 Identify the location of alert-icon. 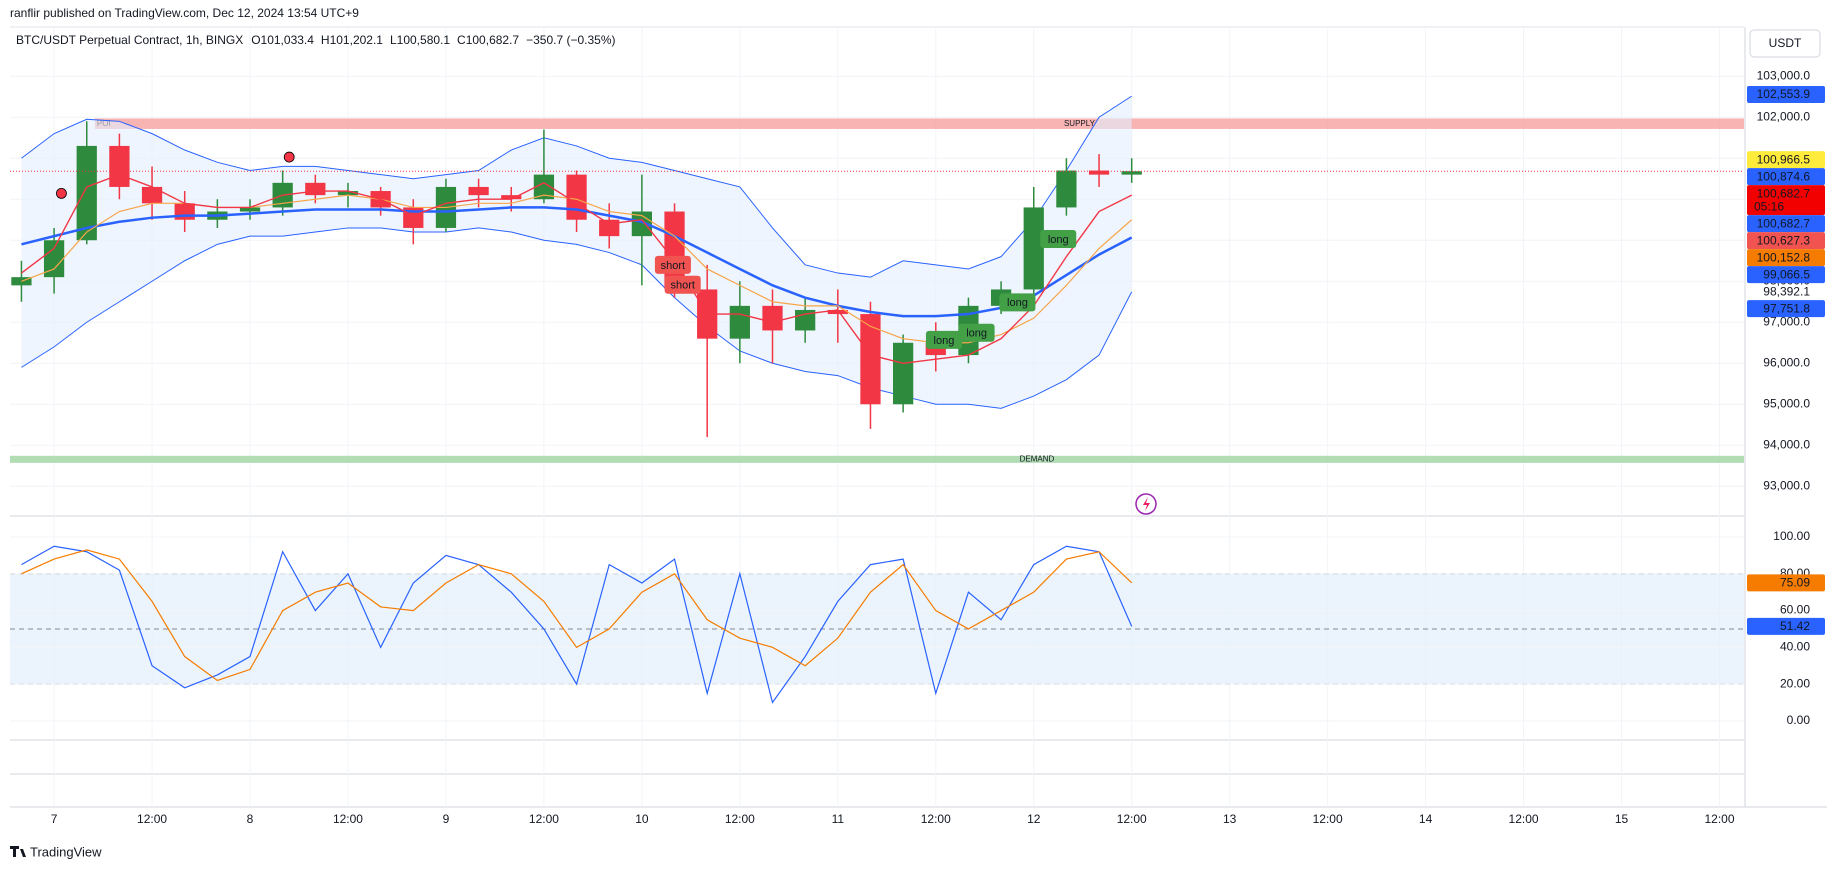
(1146, 504).